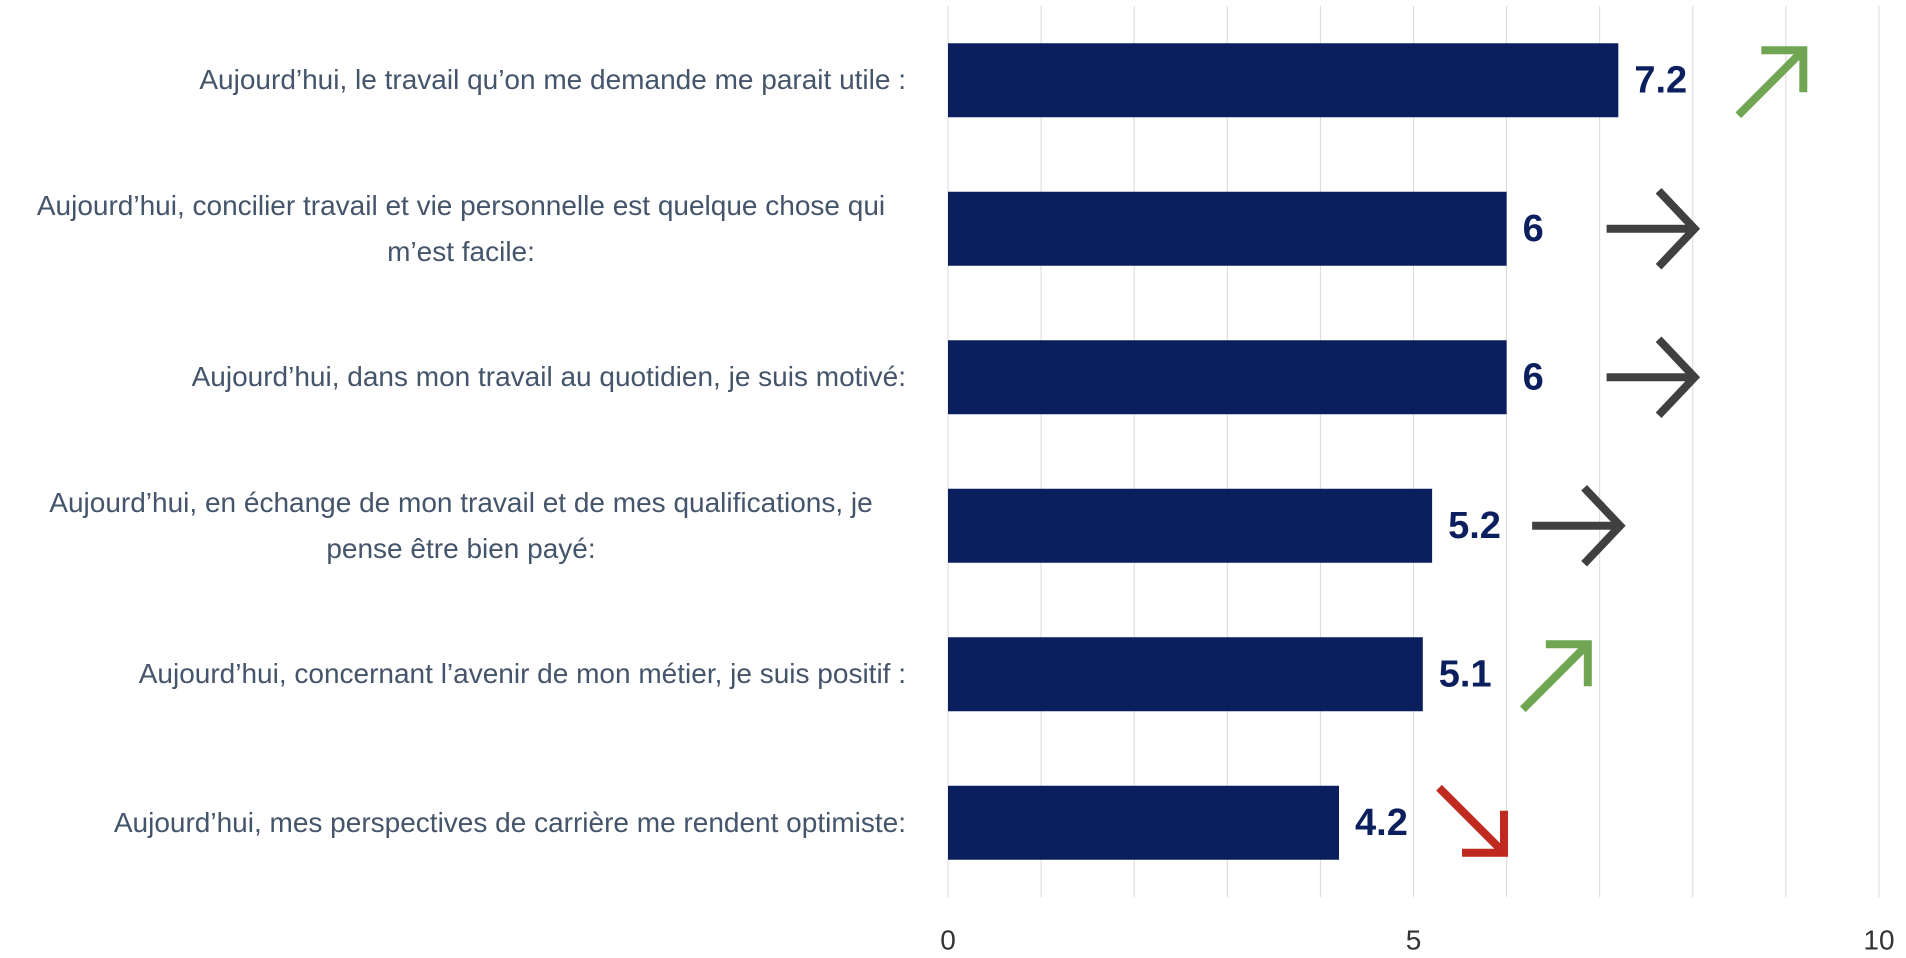  What do you see at coordinates (948, 939) in the screenshot?
I see `x-tick-label: 0` at bounding box center [948, 939].